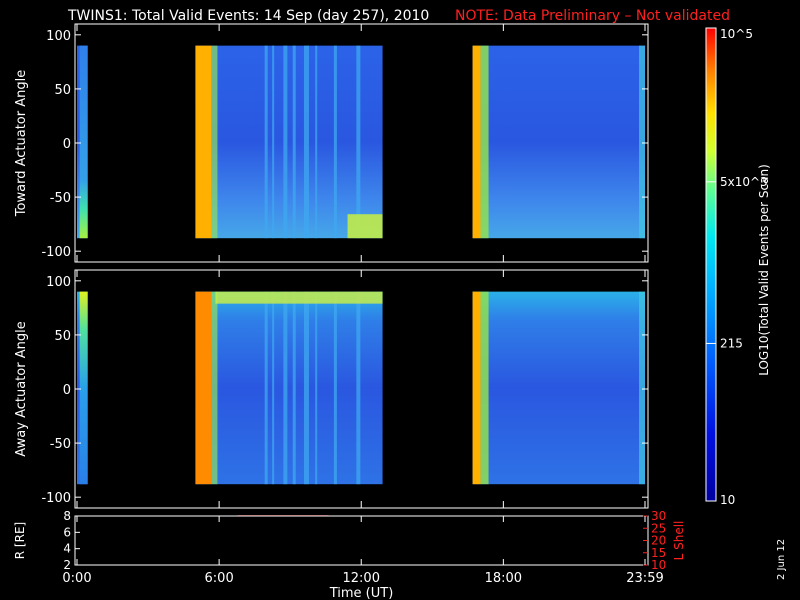 This screenshot has height=600, width=800. Describe the element at coordinates (658, 565) in the screenshot. I see `y-tick-label-right: 10` at that location.